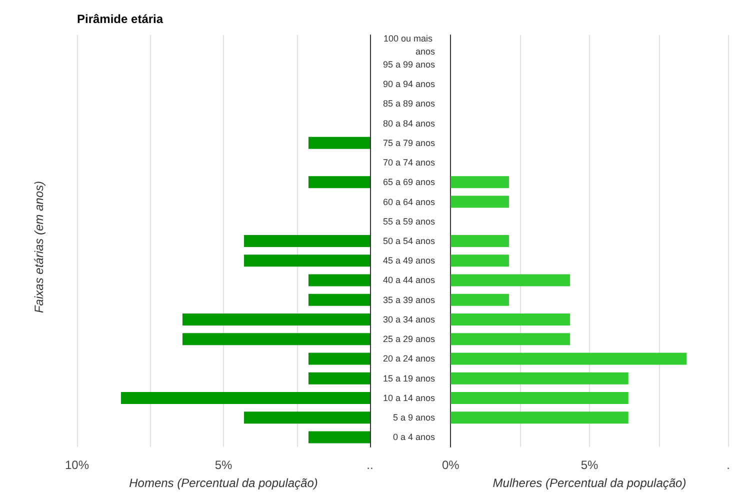 This screenshot has width=733, height=494. I want to click on y-tick-label: 15 a 19 anos, so click(409, 378).